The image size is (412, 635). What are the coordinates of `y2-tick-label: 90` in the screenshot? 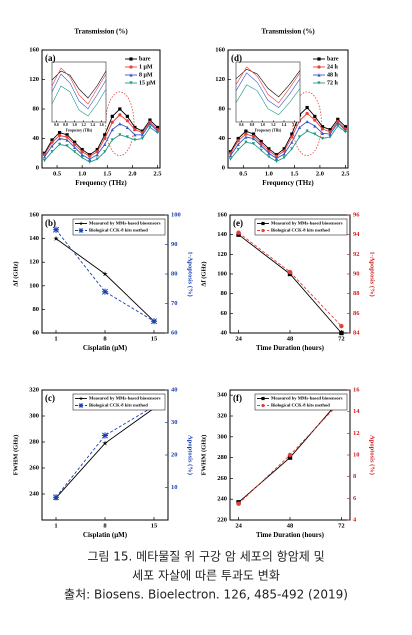 It's located at (356, 273).